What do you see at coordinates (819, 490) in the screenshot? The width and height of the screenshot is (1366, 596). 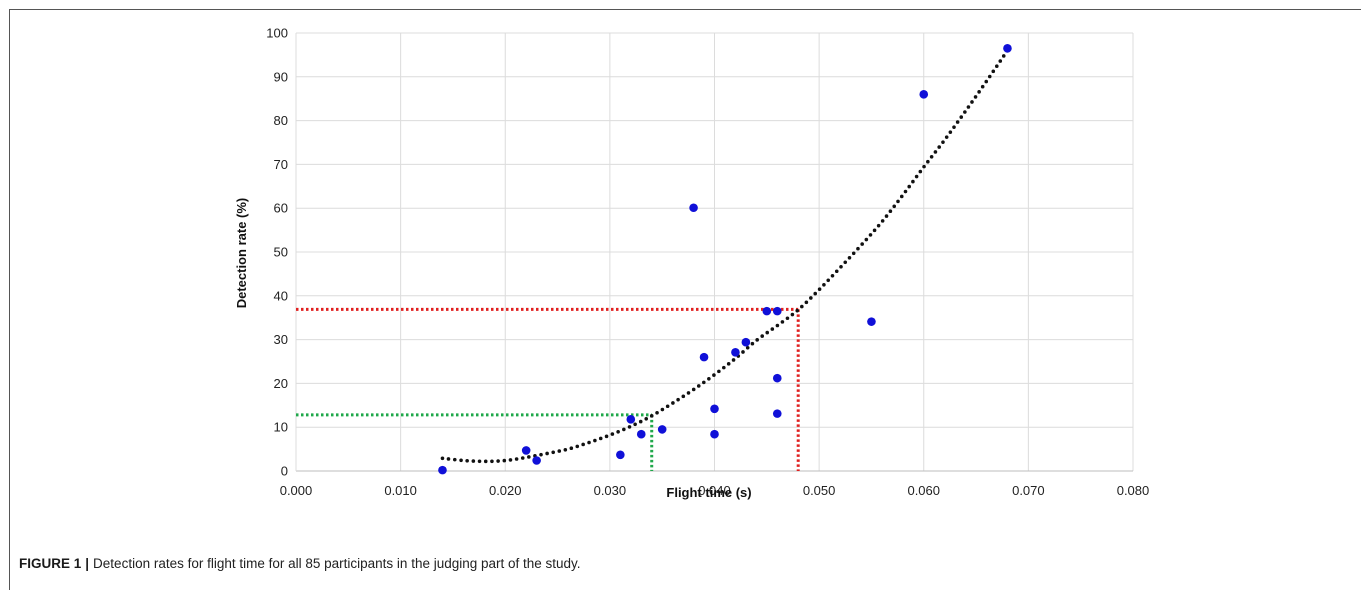 I see `x-tick-label: 0.050` at bounding box center [819, 490].